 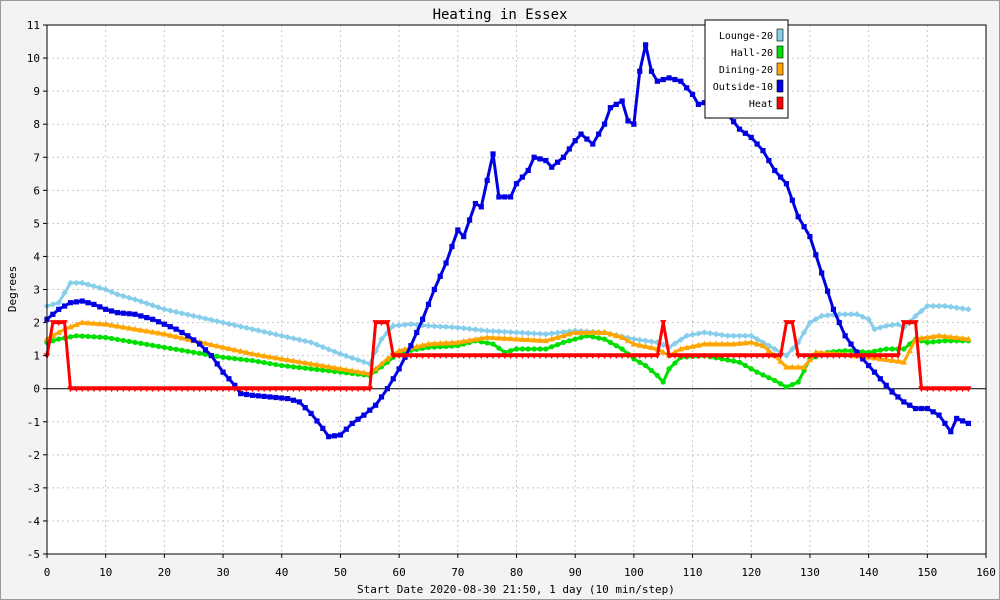 I want to click on y-tick-label: -5, so click(x=33, y=554).